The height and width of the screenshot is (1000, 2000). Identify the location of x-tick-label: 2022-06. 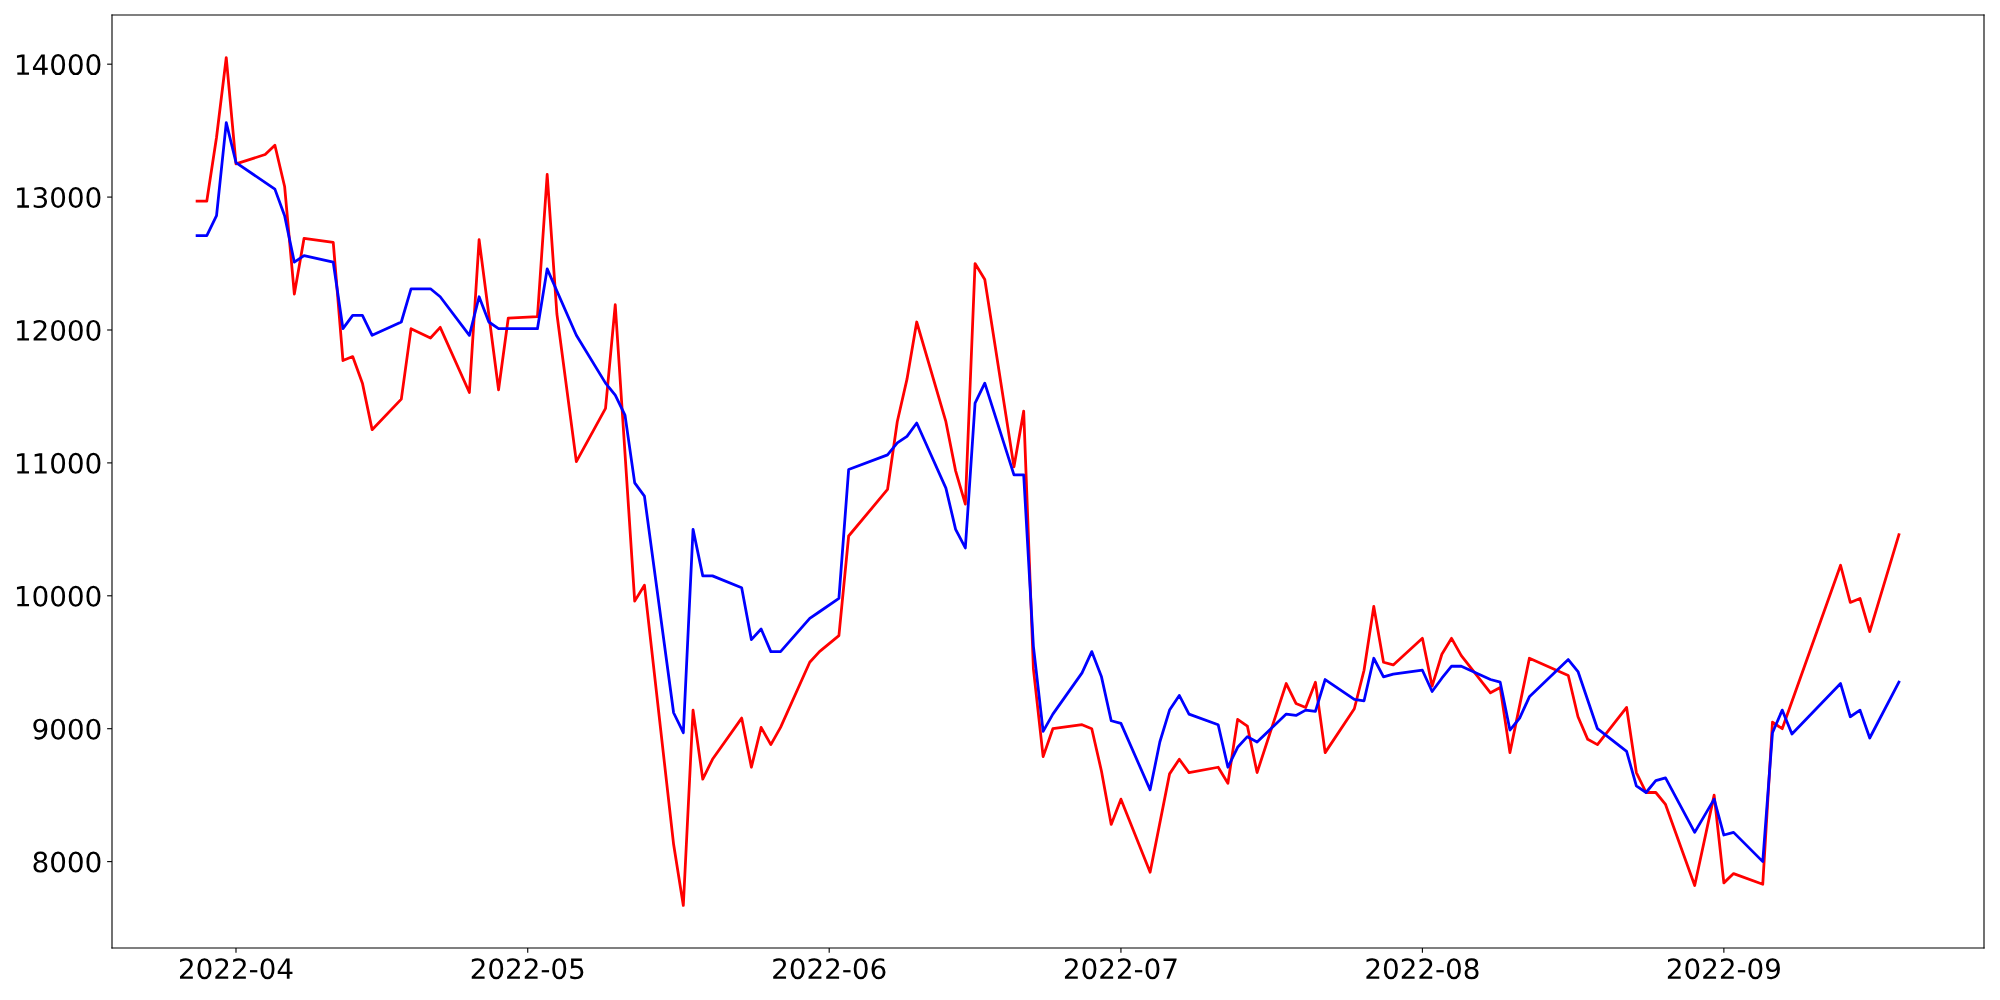
(829, 969).